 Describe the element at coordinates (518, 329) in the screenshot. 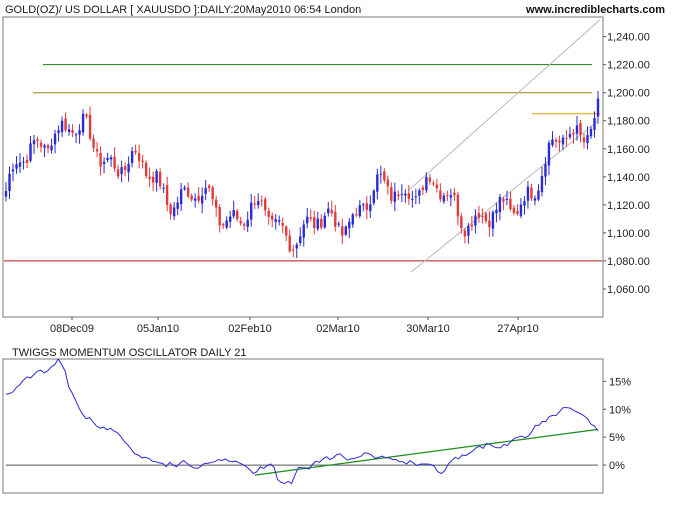

I see `date-tick-label: 27Apr10` at that location.